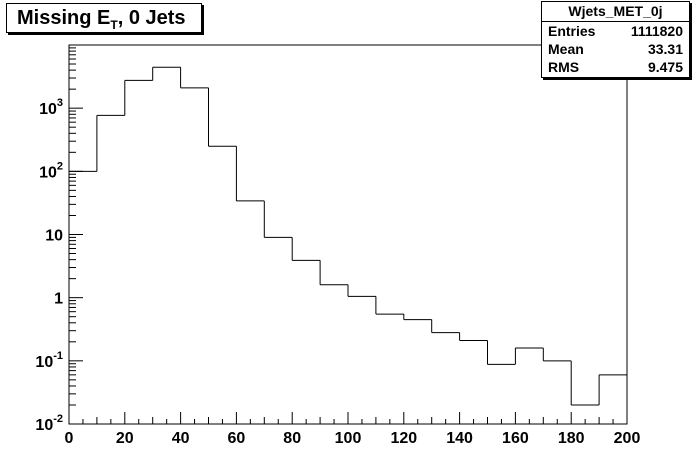 This screenshot has height=472, width=696. I want to click on y-tick-exponent: 3, so click(60, 103).